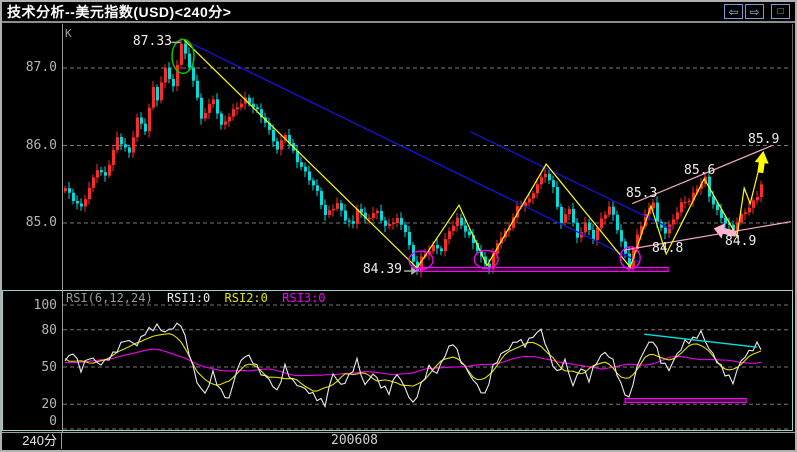 This screenshot has width=797, height=452. What do you see at coordinates (119, 11) in the screenshot?
I see `window-title: 技术分析--美元指数(USD)<240分>` at bounding box center [119, 11].